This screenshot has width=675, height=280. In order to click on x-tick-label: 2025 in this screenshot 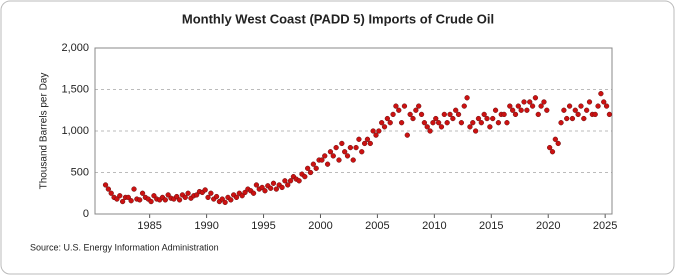, I will do `click(605, 226)`.